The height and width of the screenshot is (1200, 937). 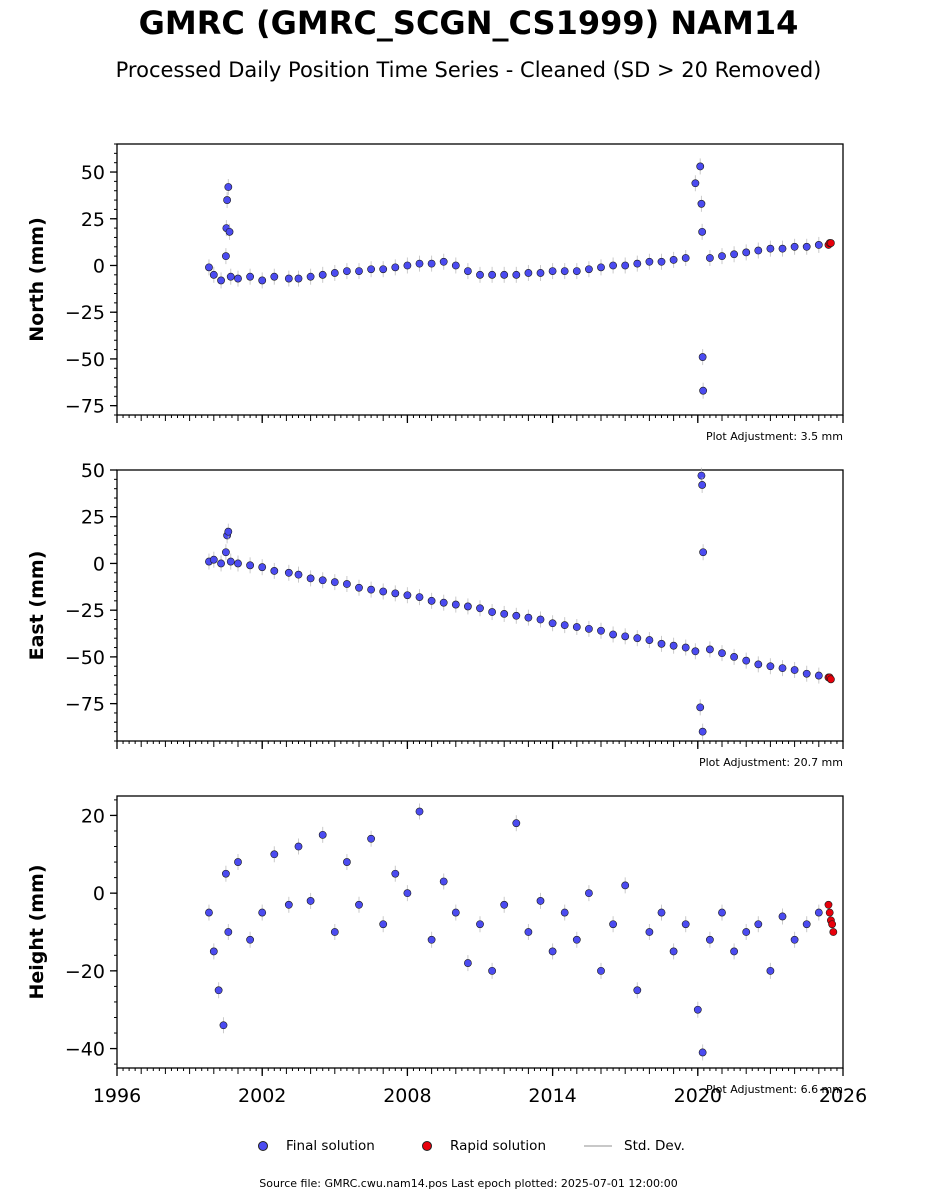 What do you see at coordinates (85, 611) in the screenshot?
I see `y-tick-label: −25` at bounding box center [85, 611].